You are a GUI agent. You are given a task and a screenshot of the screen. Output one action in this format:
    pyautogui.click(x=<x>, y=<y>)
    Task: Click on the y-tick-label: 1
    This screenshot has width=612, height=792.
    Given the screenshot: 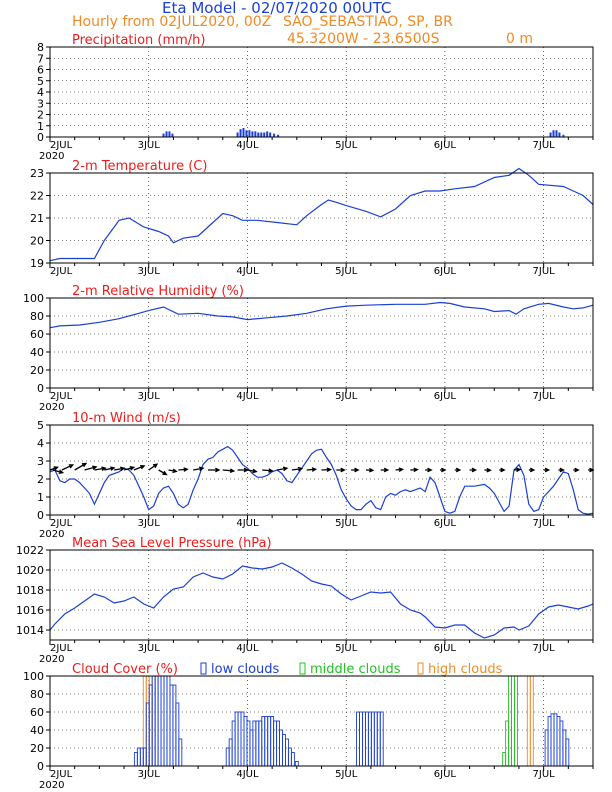 What is the action you would take?
    pyautogui.click(x=40, y=126)
    